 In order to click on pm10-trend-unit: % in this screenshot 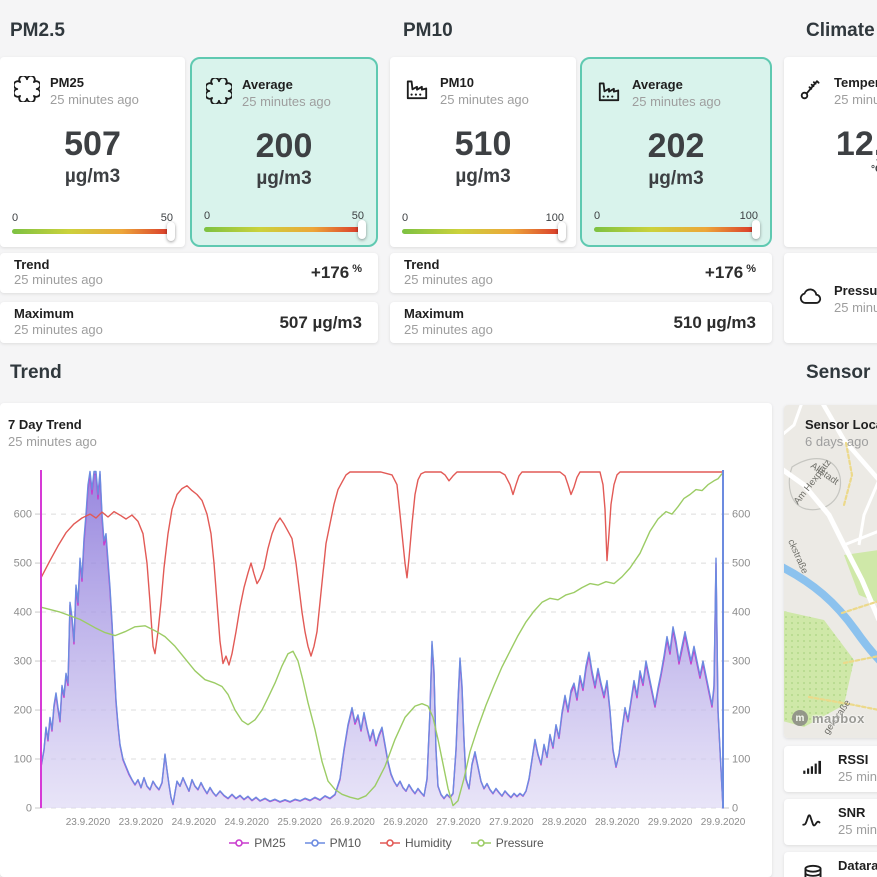, I will do `click(751, 269)`.